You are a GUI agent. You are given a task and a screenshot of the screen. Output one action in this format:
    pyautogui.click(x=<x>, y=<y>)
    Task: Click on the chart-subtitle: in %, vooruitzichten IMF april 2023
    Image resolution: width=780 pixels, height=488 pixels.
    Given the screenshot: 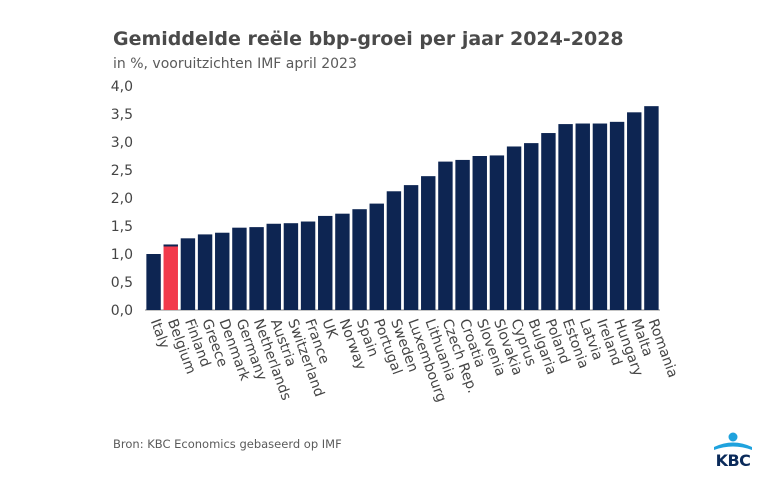 What is the action you would take?
    pyautogui.click(x=235, y=64)
    